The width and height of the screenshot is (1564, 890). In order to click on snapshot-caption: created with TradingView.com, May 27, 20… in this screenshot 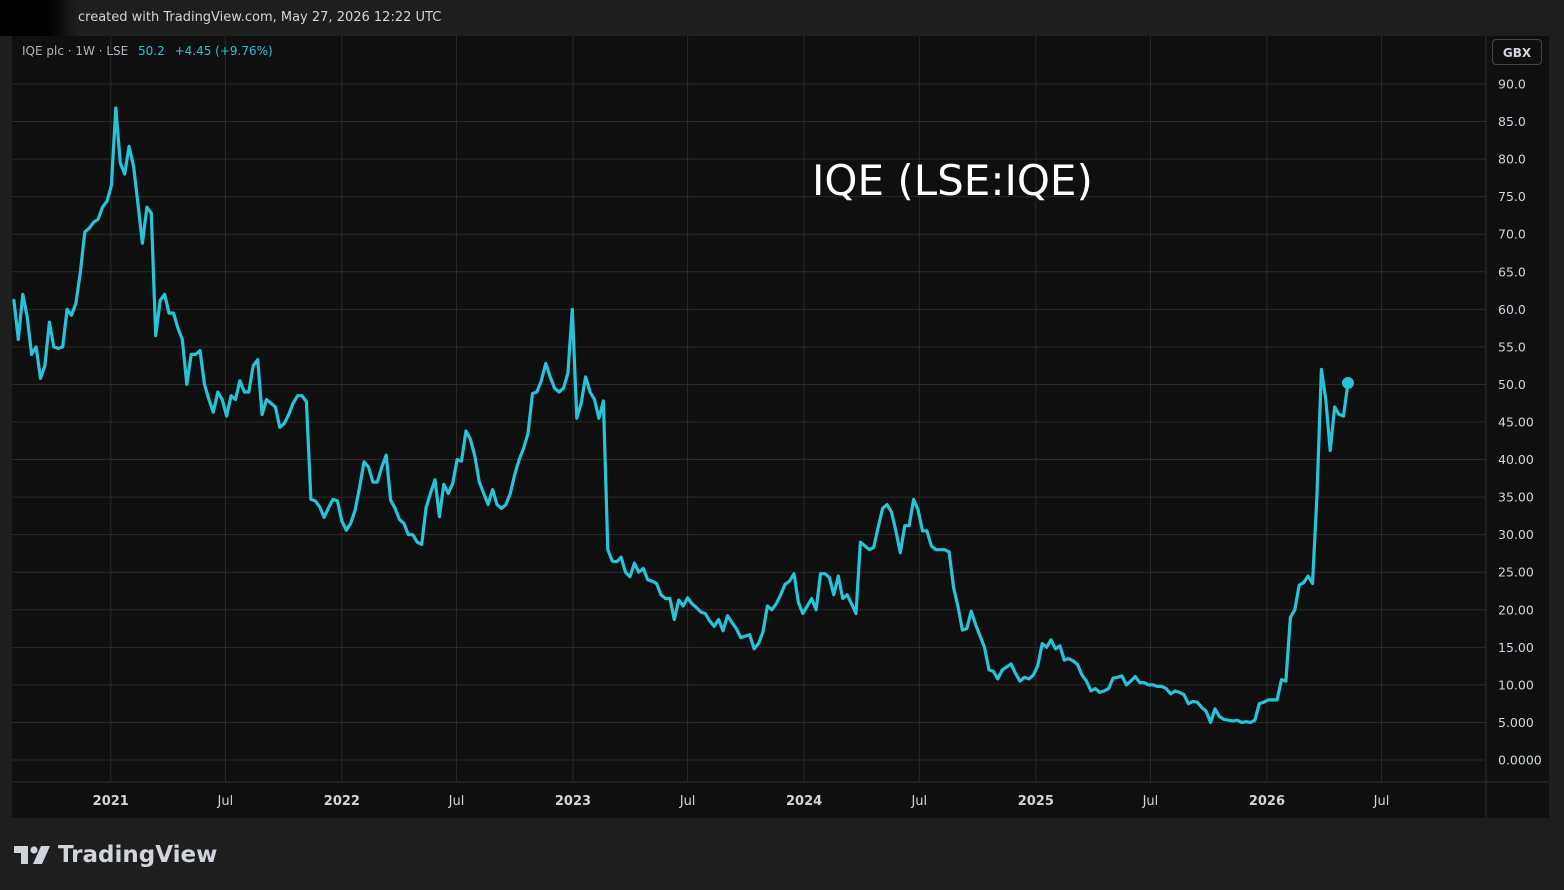, I will do `click(260, 17)`.